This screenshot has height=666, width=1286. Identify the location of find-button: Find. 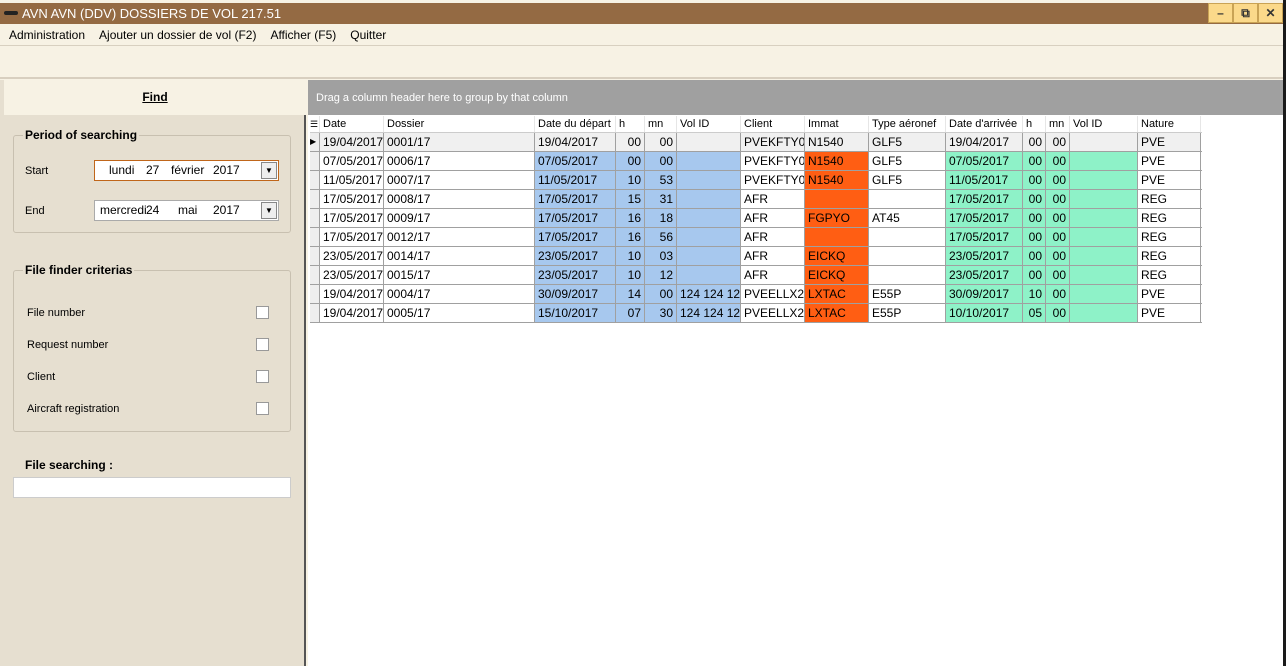
(155, 97).